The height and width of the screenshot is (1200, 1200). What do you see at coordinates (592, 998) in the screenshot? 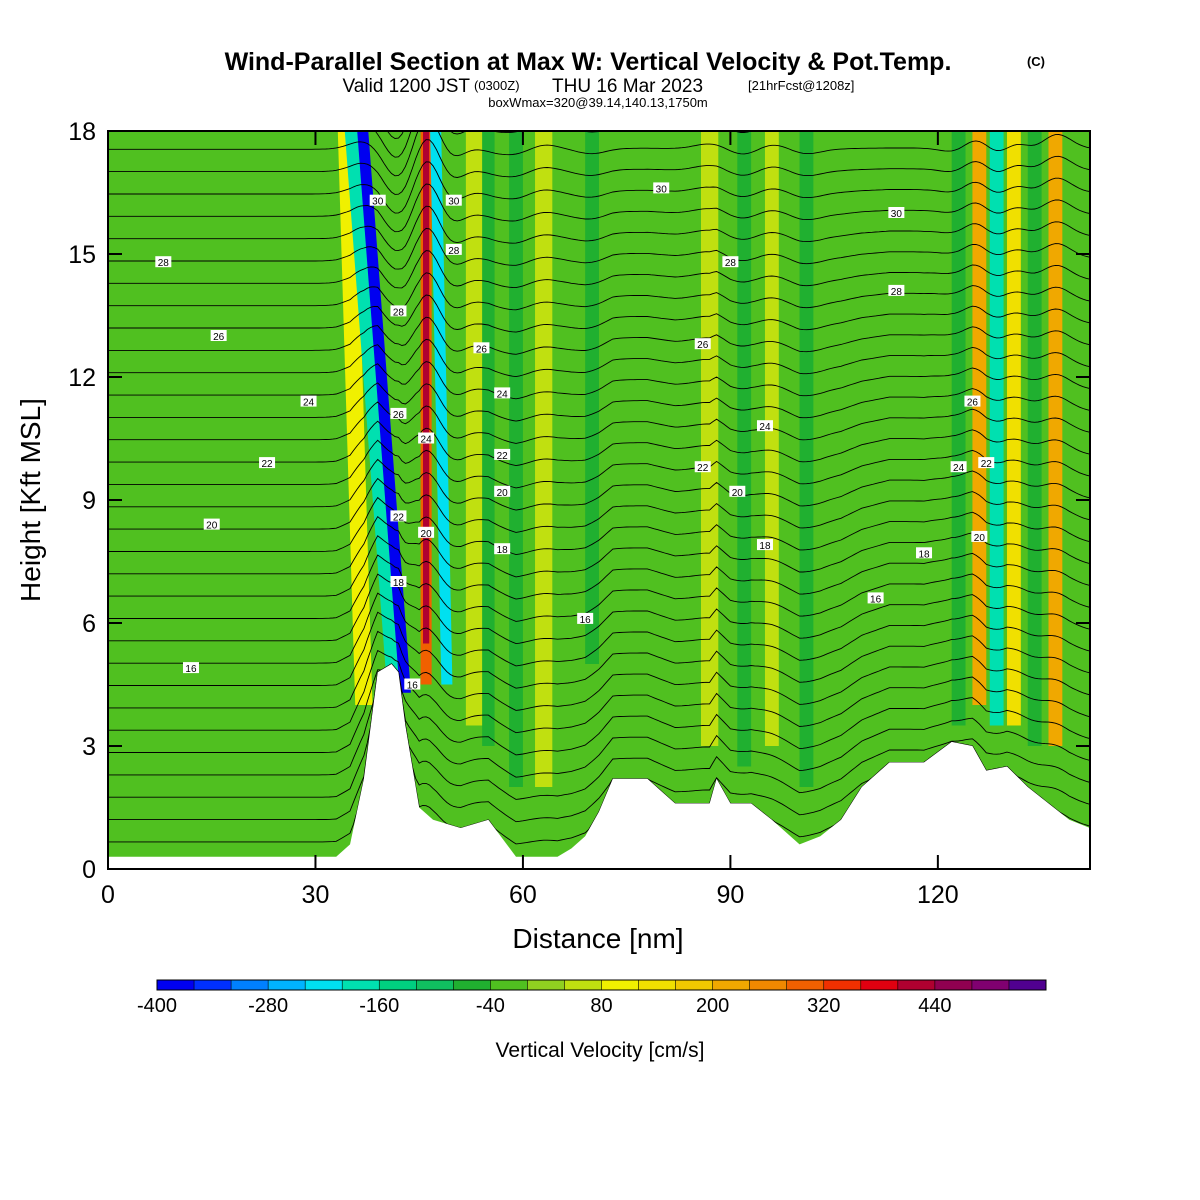
I see `colorbar: -400 -280 -160 -40 80 200 320 440` at bounding box center [592, 998].